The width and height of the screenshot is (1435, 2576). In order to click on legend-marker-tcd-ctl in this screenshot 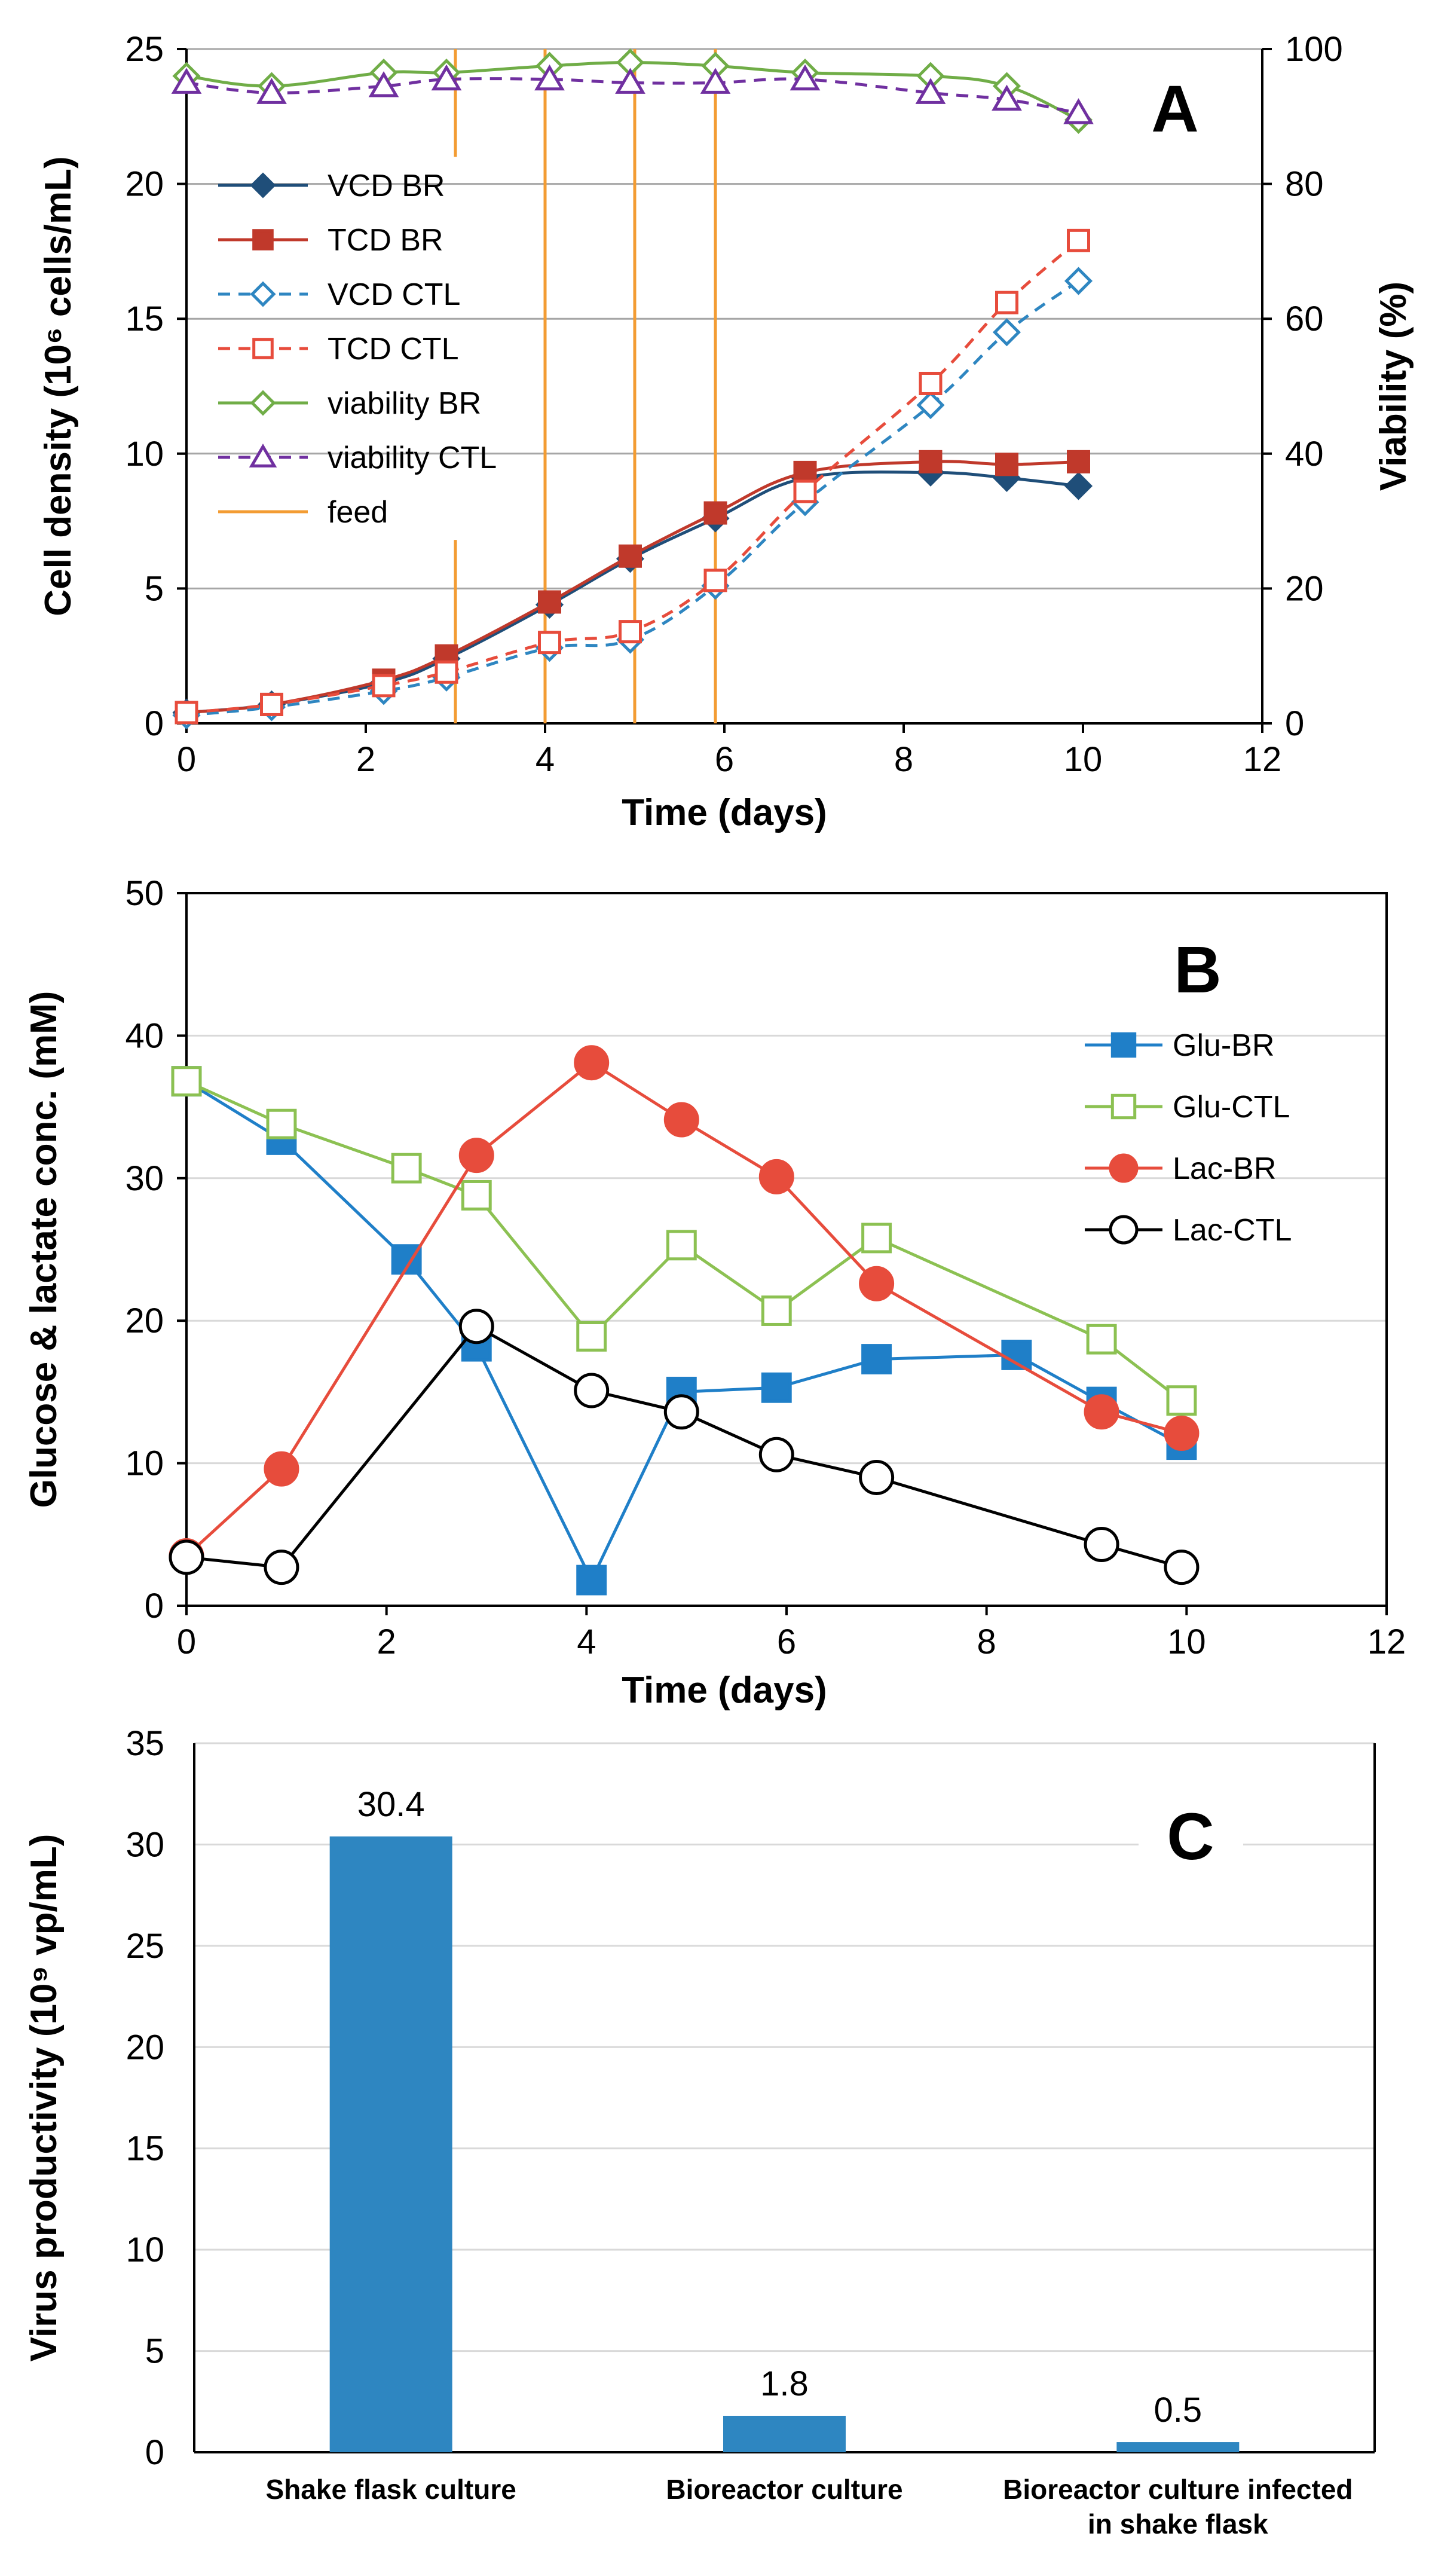, I will do `click(263, 349)`.